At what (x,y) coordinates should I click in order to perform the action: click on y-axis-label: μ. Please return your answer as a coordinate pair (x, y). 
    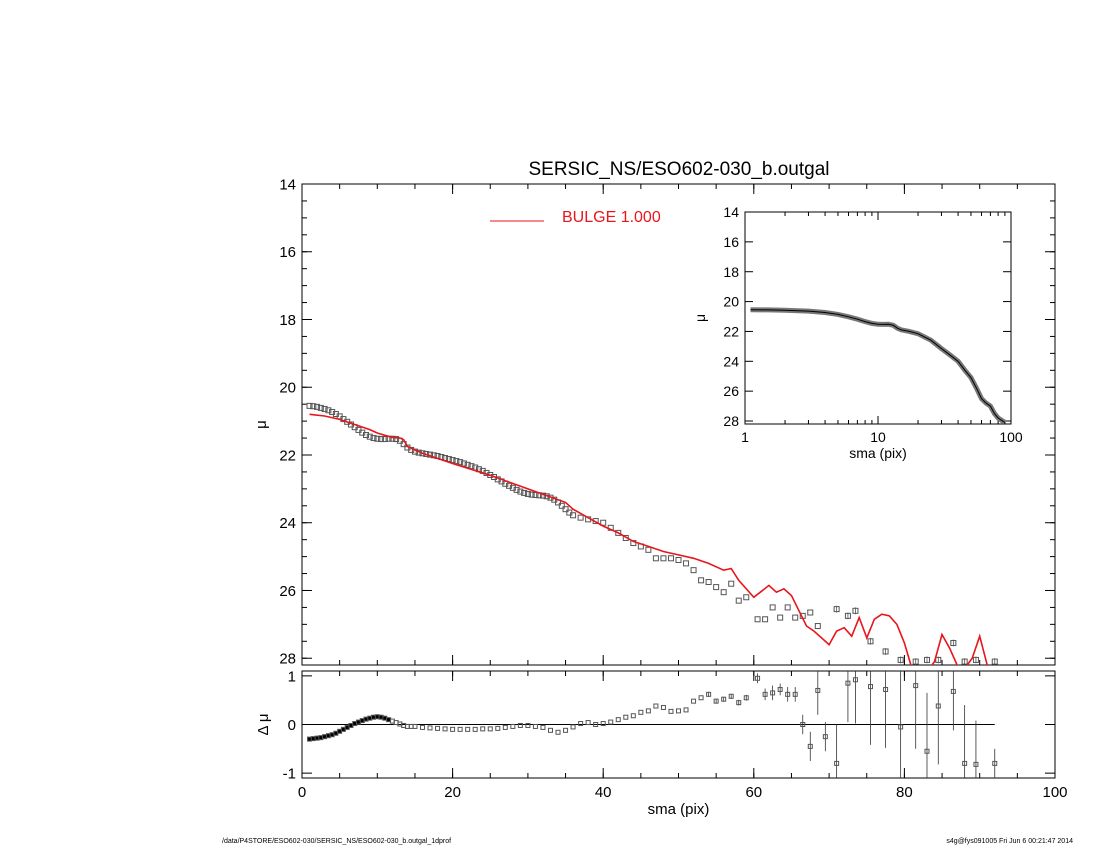
    Looking at the image, I should click on (700, 318).